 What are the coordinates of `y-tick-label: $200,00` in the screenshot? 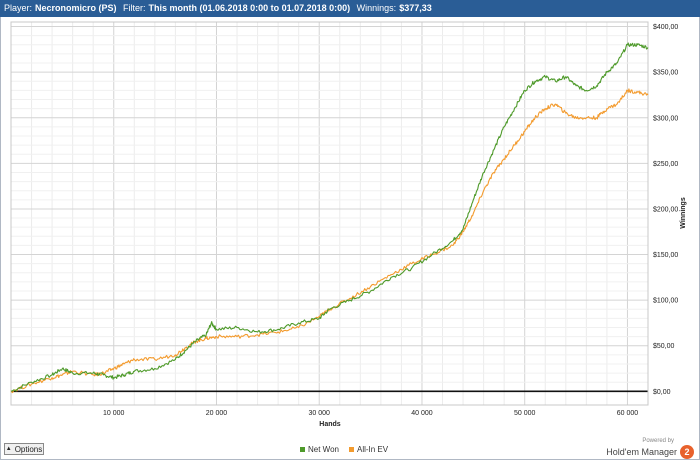 It's located at (665, 209).